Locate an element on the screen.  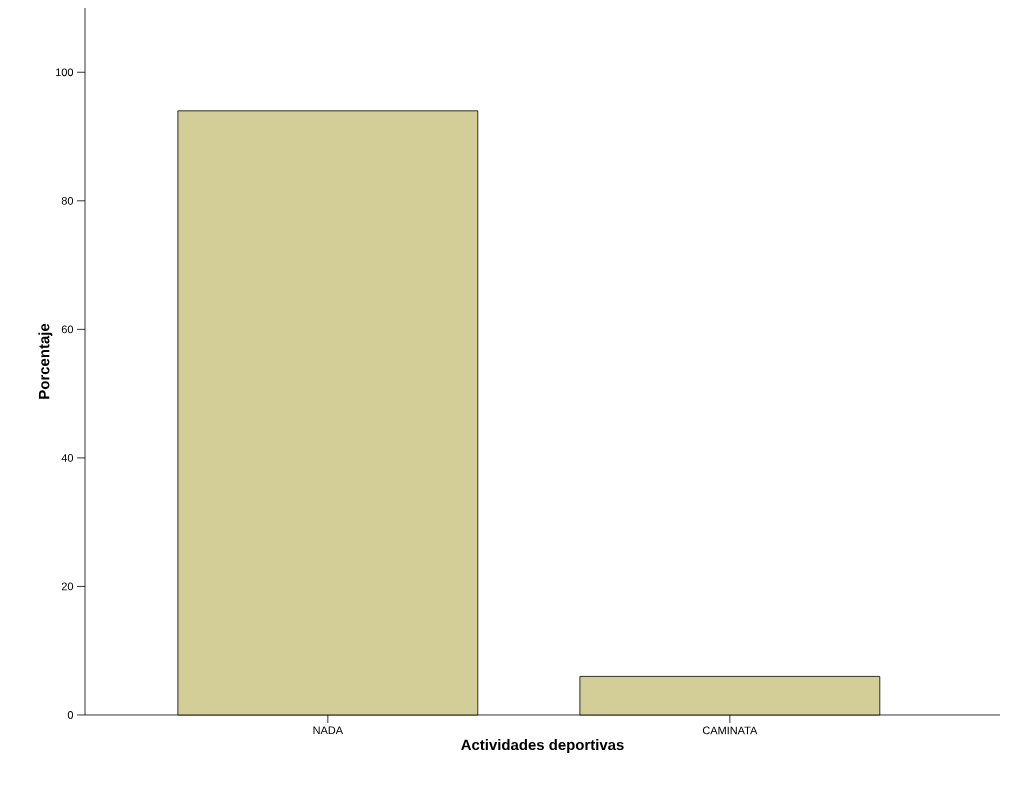
y-axis-title: Porcentaje is located at coordinates (45, 361).